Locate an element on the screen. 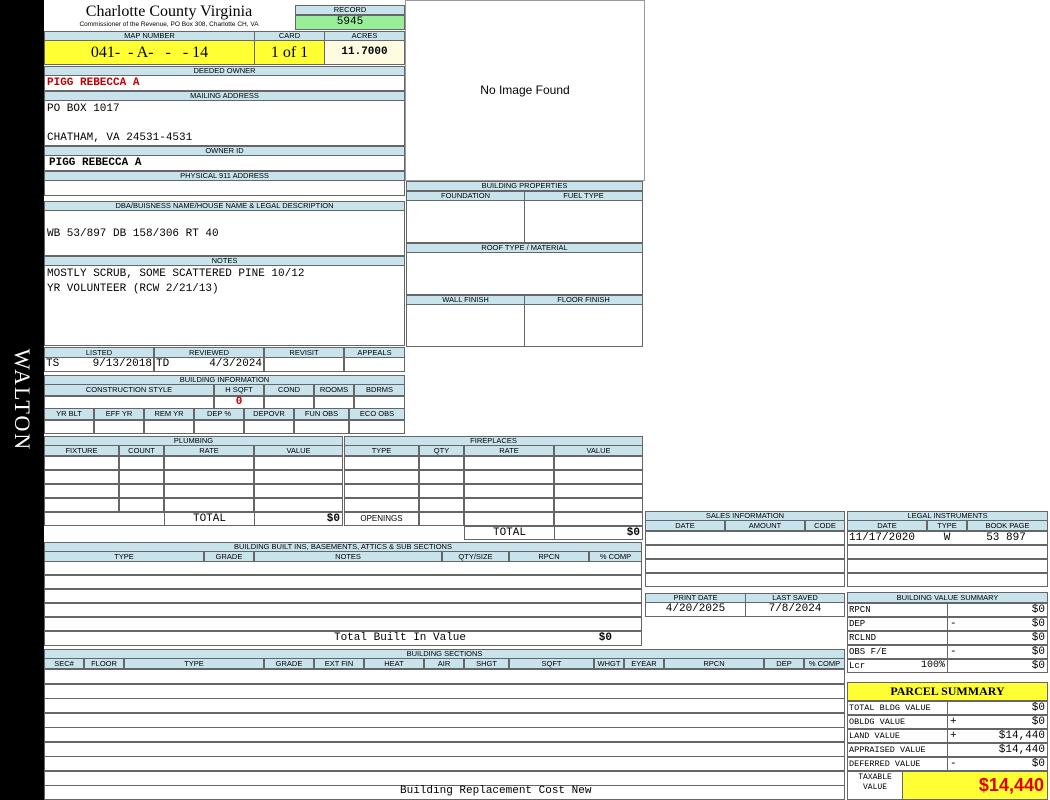 Image resolution: width=1050 pixels, height=800 pixels. bi-header: COND is located at coordinates (289, 390).